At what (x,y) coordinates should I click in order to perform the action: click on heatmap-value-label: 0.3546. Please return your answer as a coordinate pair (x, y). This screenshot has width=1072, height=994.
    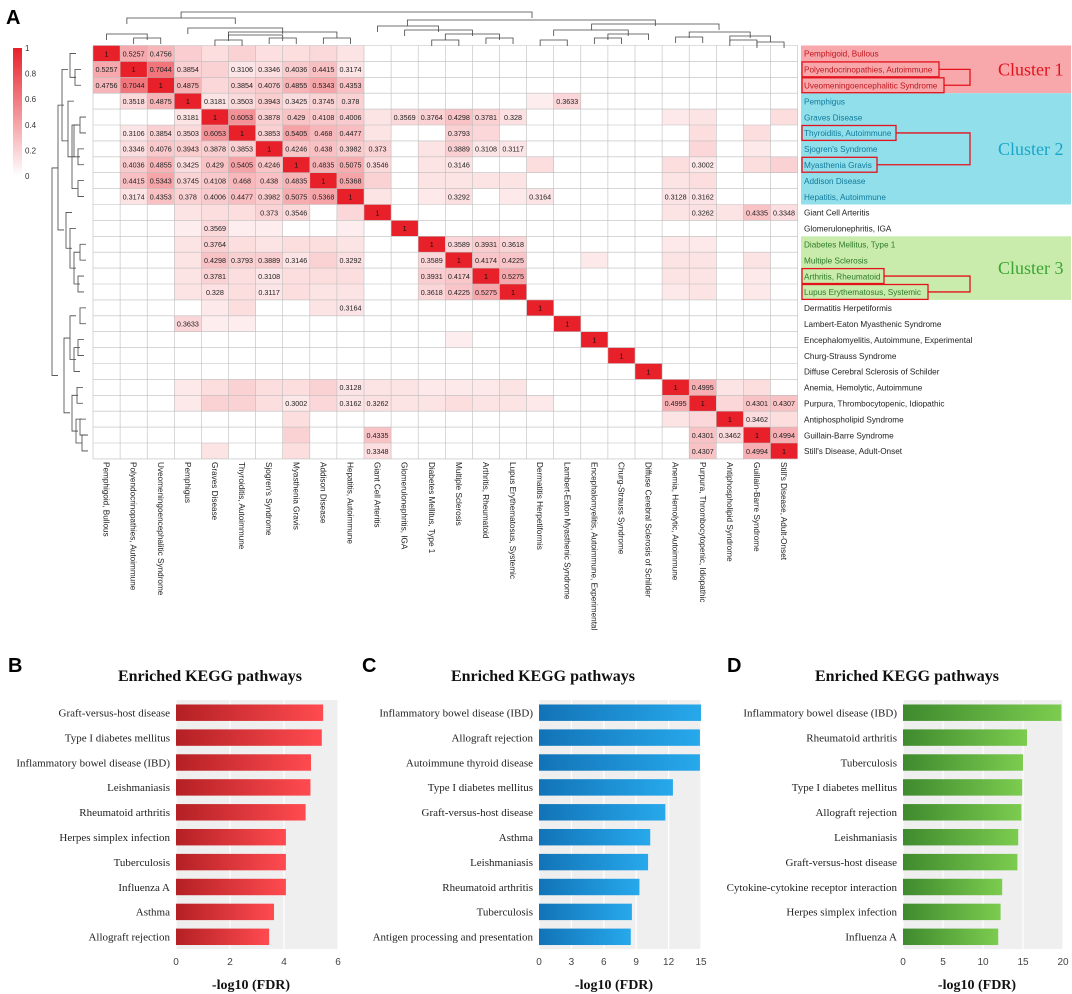
    Looking at the image, I should click on (378, 165).